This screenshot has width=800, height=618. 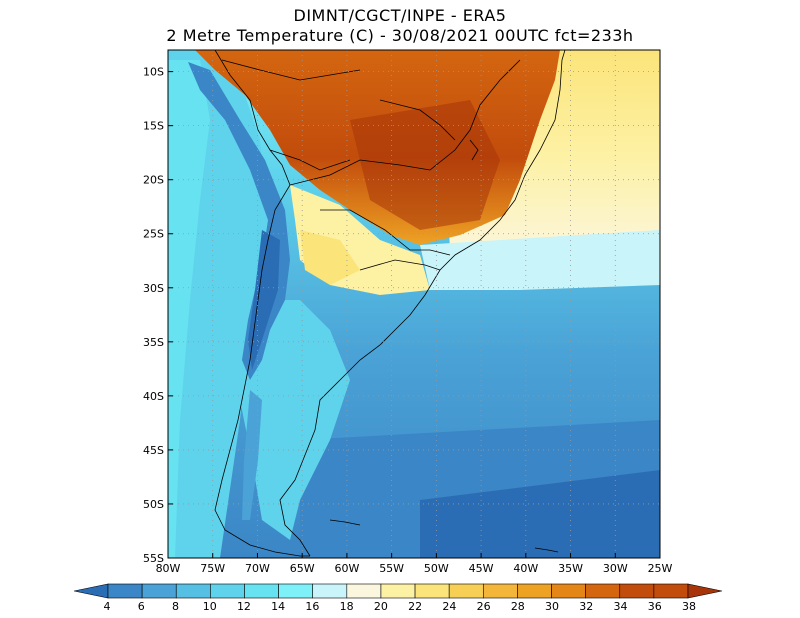 I want to click on colorbar-label: 26, so click(x=484, y=606).